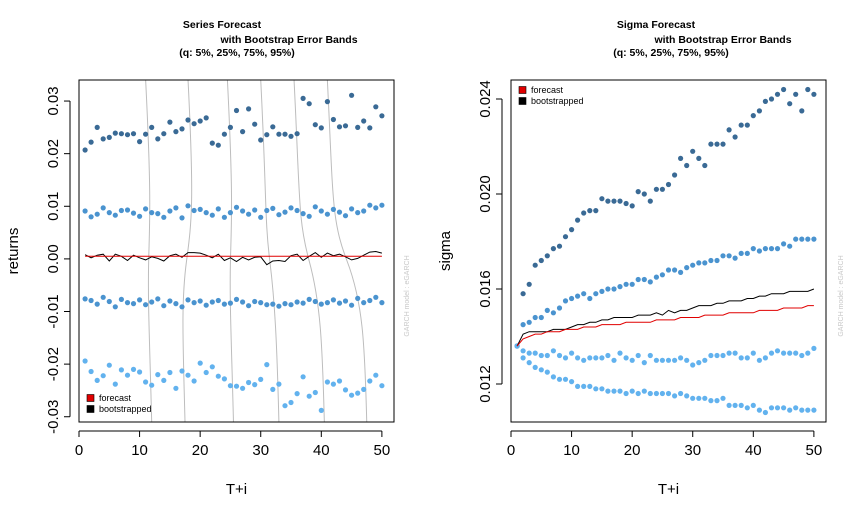  I want to click on sigma-x-axis-label: T+i, so click(668, 489).